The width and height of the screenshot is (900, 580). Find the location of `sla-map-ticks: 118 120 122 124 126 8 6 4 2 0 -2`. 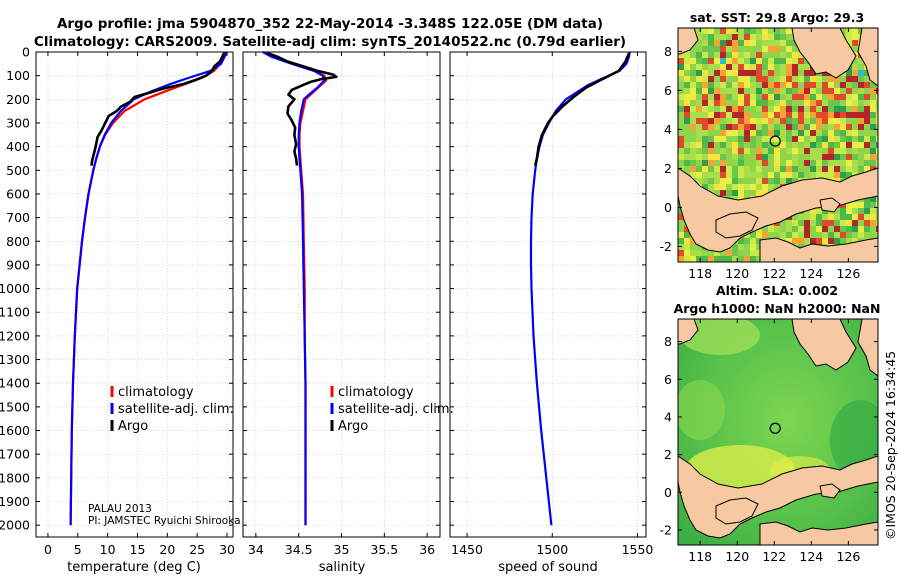

sla-map-ticks: 118 120 122 124 126 8 6 4 2 0 -2 is located at coordinates (769, 441).